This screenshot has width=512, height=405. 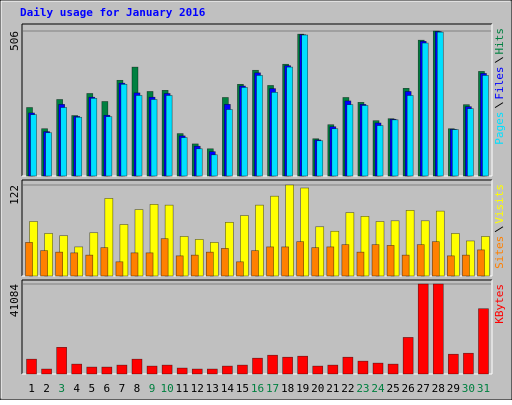 What do you see at coordinates (76, 388) in the screenshot?
I see `x-tick-label: 4` at bounding box center [76, 388].